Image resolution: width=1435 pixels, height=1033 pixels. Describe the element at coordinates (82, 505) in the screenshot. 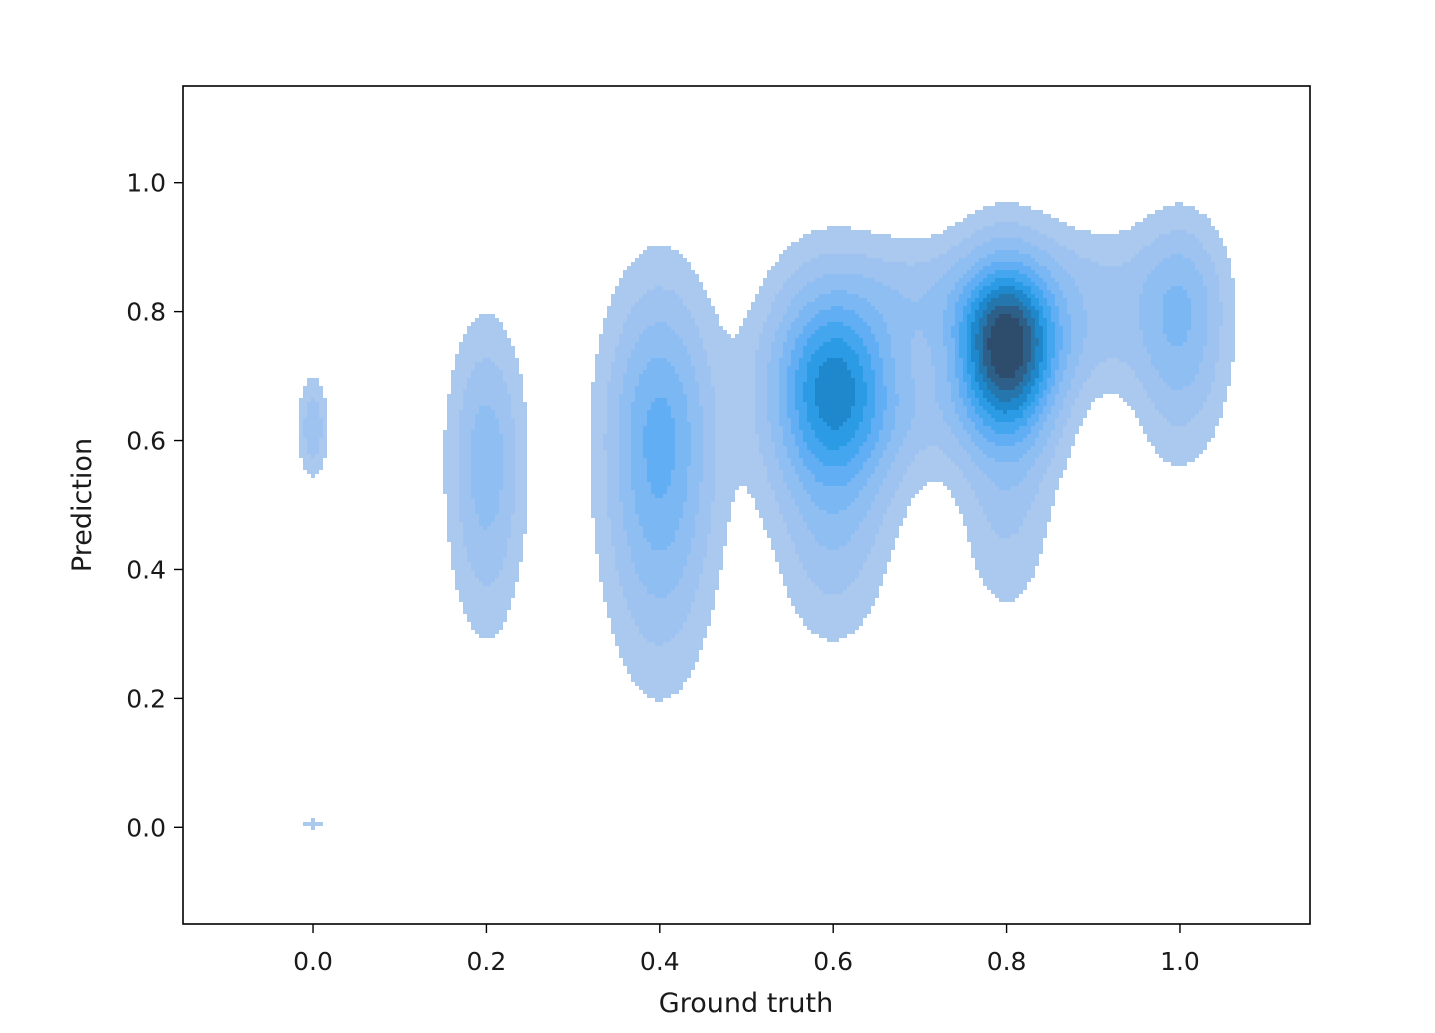

I see `y-axis-label: Prediction` at that location.